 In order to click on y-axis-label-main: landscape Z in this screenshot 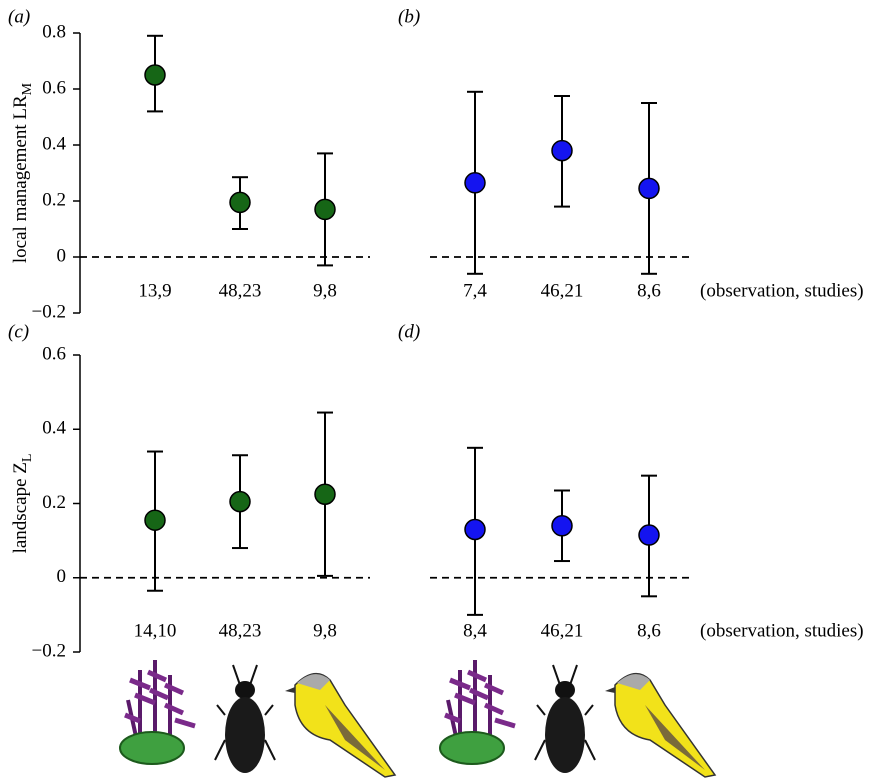, I will do `click(20, 507)`.